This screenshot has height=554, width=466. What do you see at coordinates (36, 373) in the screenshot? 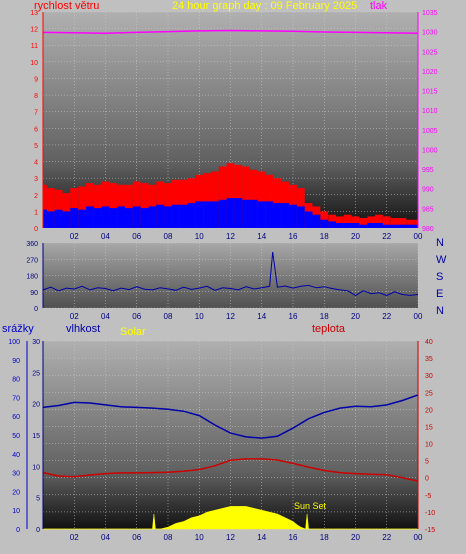
I see `y-tick-label: 25` at bounding box center [36, 373].